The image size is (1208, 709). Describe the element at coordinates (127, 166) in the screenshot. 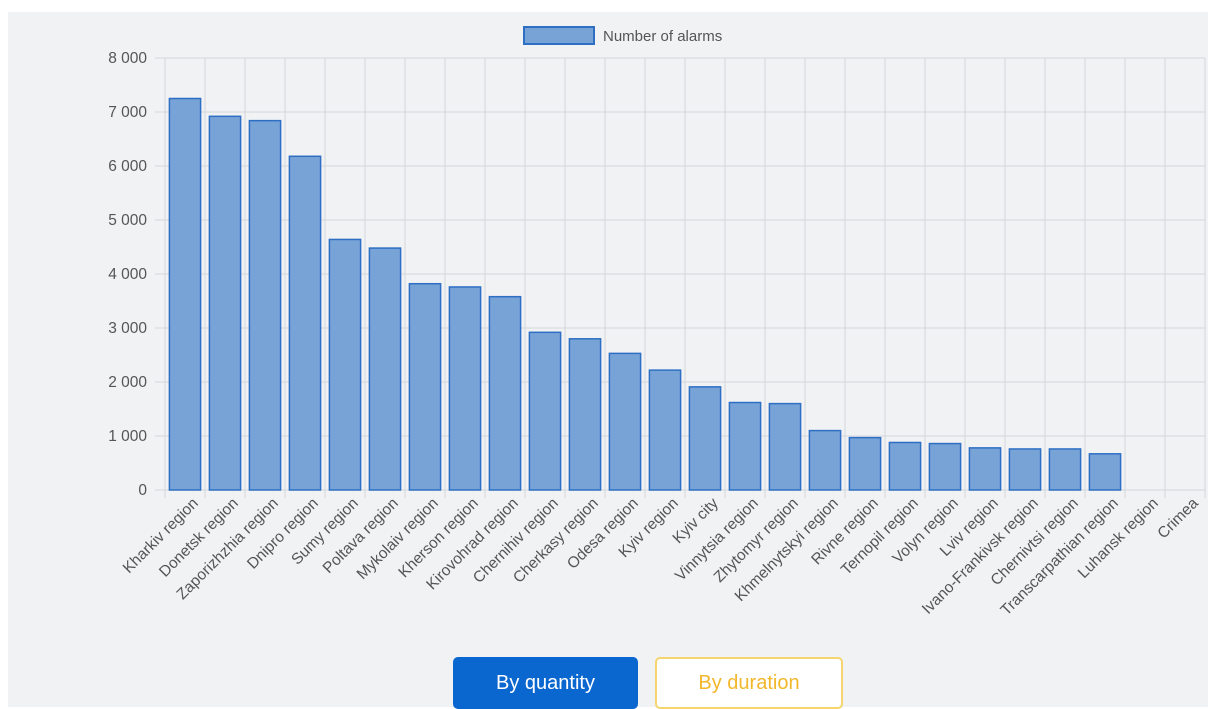

I see `y-tick-label: 6 000` at that location.